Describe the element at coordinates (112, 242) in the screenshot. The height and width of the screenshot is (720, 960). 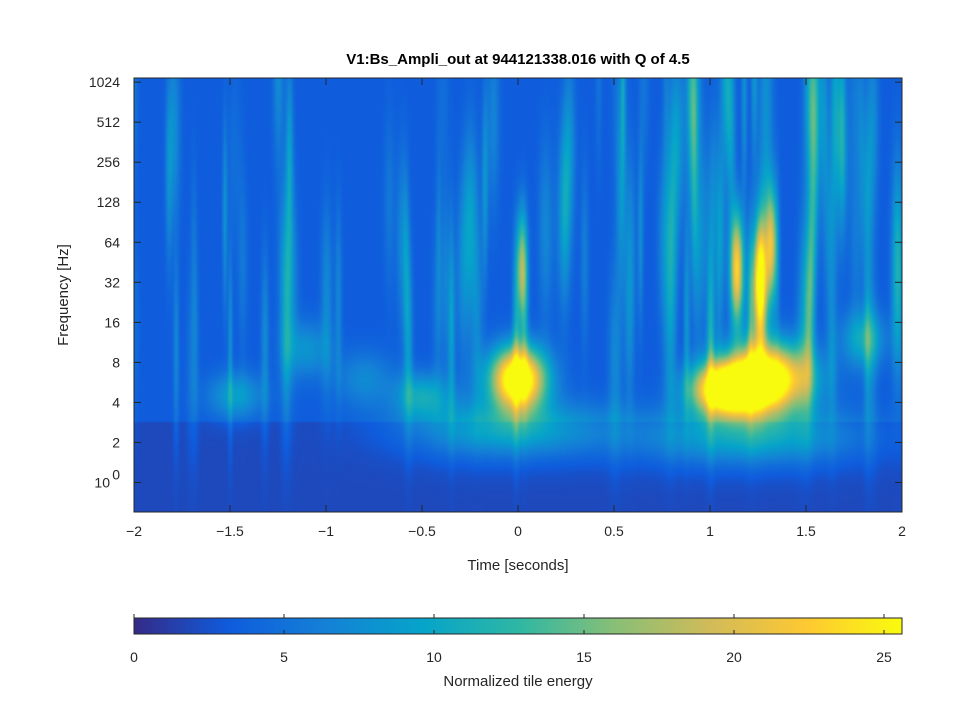
I see `y-tick-label: 64` at that location.